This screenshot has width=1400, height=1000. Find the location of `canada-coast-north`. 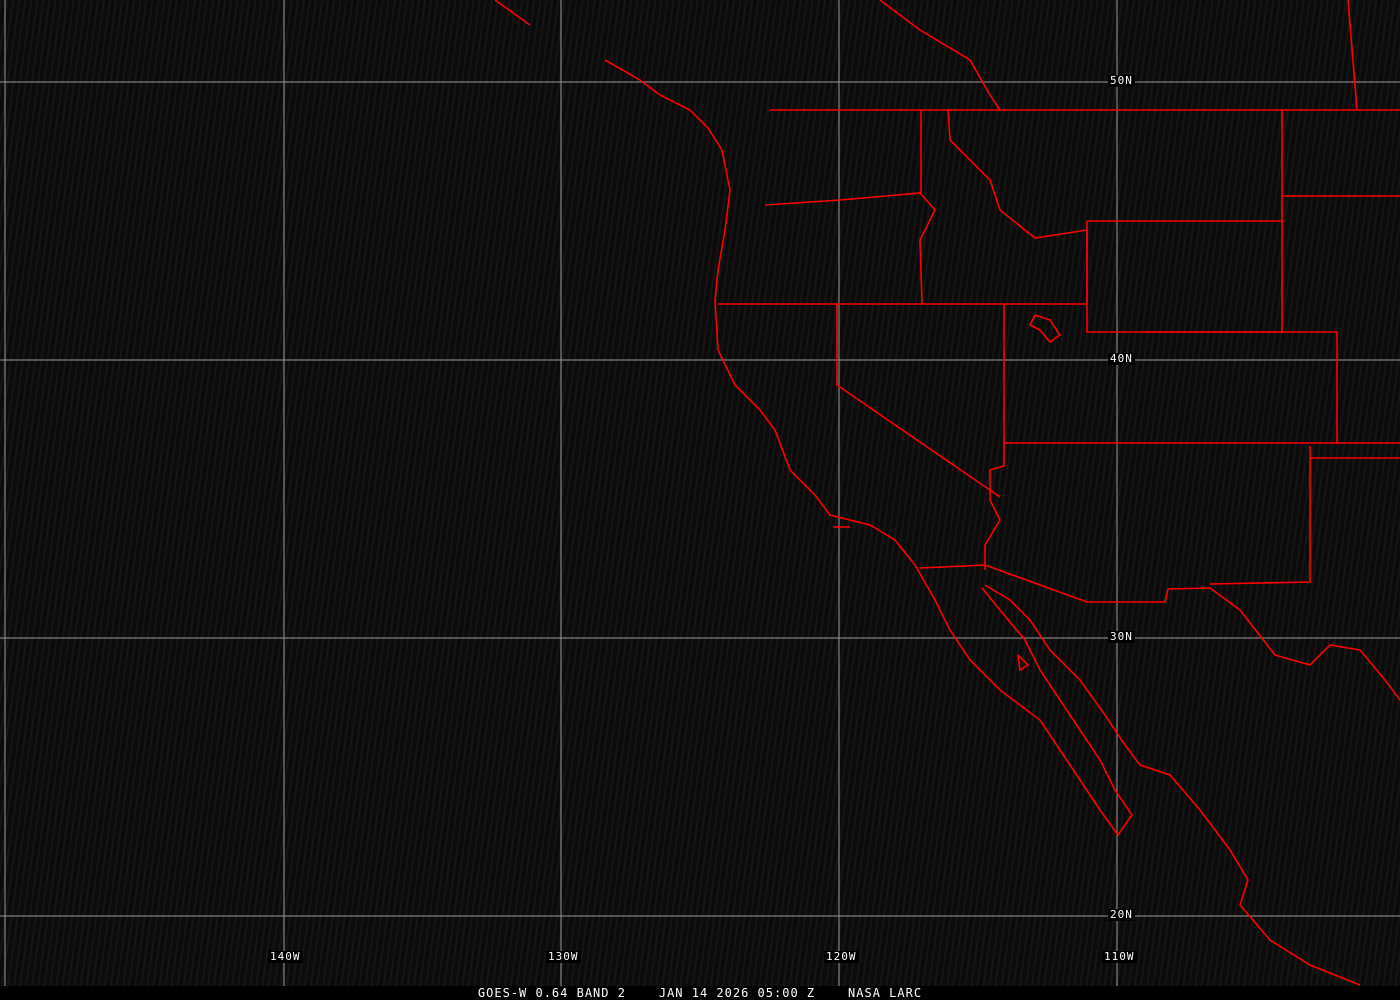

canada-coast-north is located at coordinates (940, 55).